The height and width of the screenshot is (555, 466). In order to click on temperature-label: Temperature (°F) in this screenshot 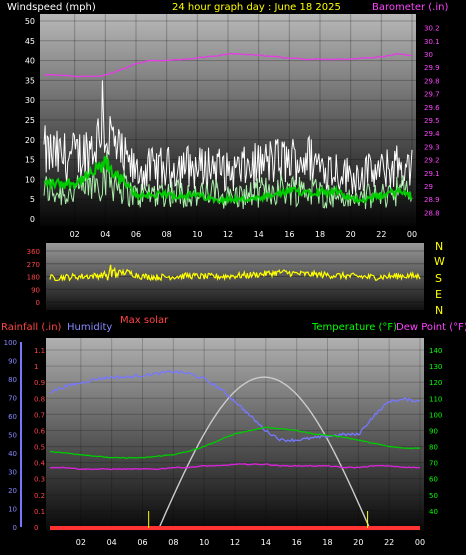, I will do `click(354, 327)`.